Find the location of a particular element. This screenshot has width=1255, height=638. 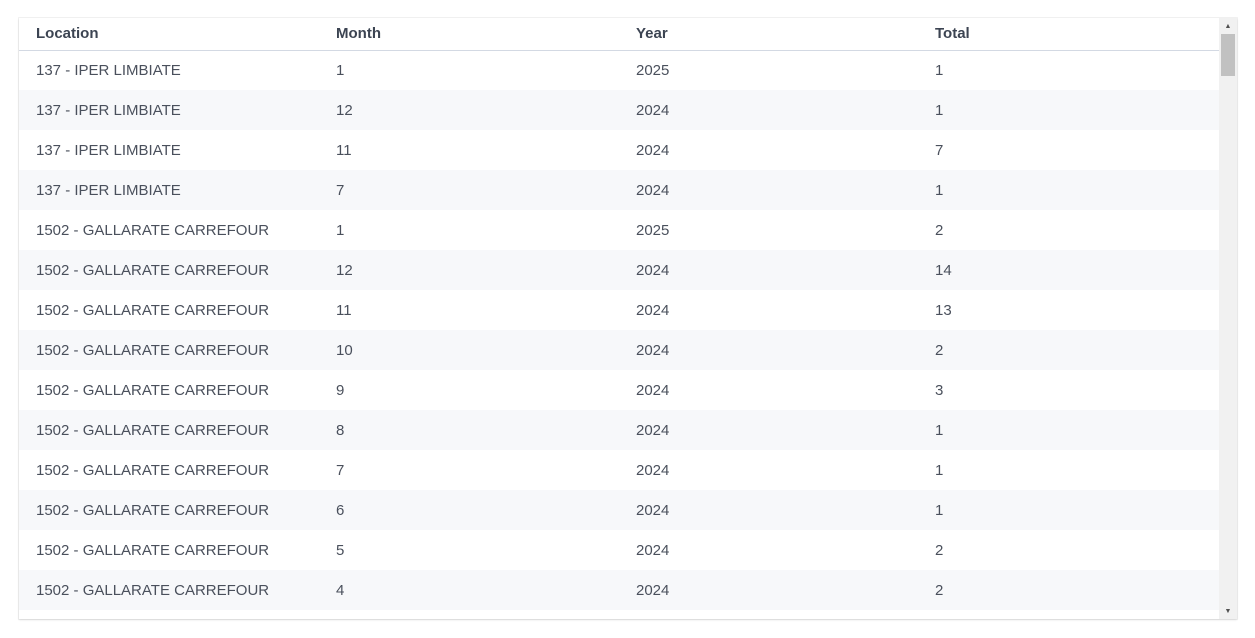

column-header-month: Month is located at coordinates (469, 34).